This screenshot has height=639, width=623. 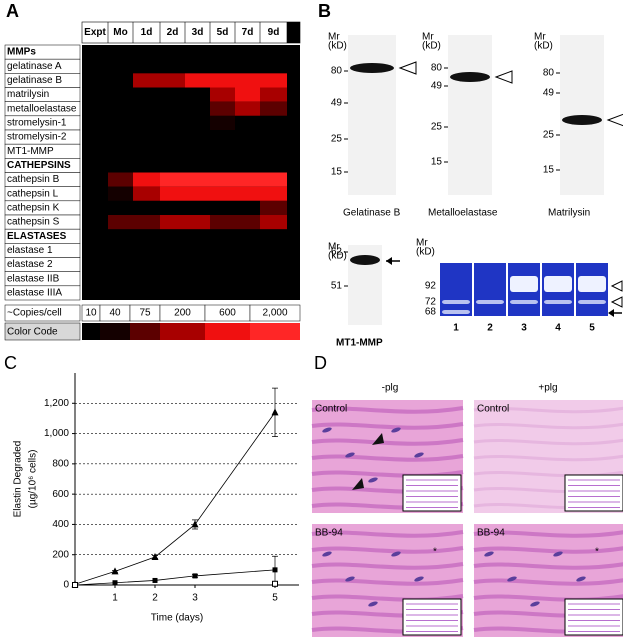 What do you see at coordinates (320, 363) in the screenshot?
I see `panel-label: D` at bounding box center [320, 363].